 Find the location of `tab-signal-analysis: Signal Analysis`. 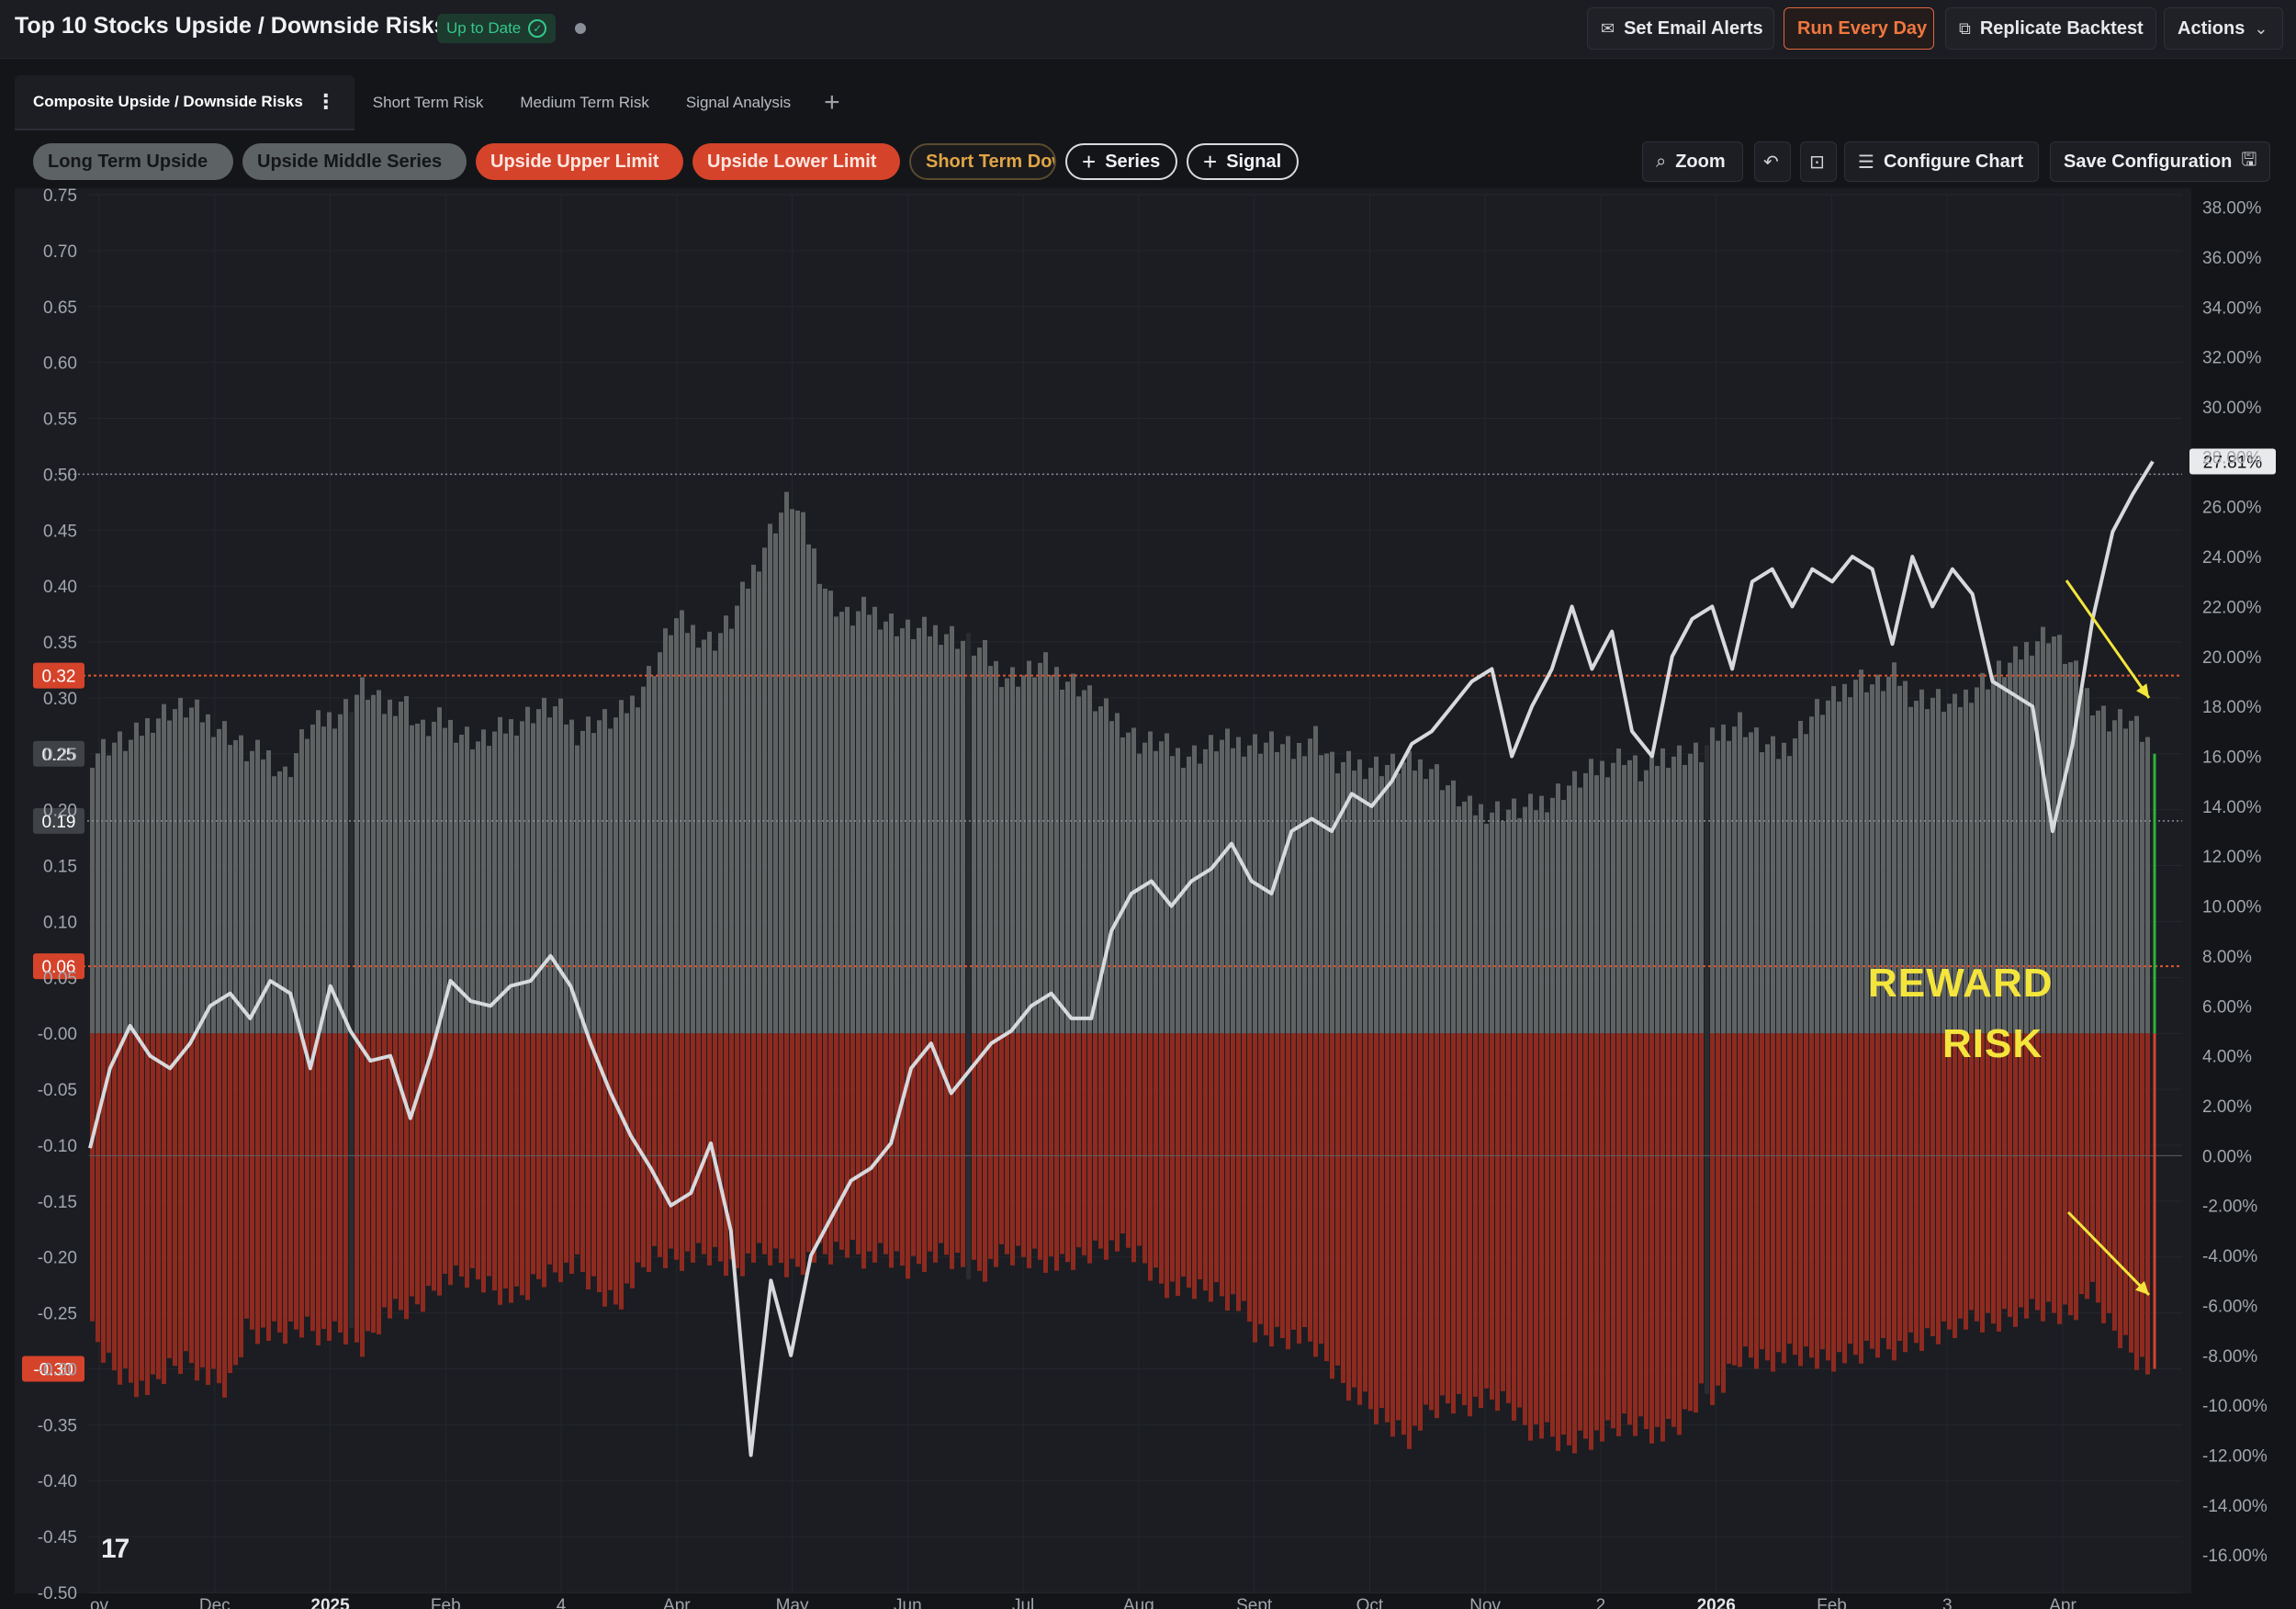

tab-signal-analysis: Signal Analysis is located at coordinates (738, 103).